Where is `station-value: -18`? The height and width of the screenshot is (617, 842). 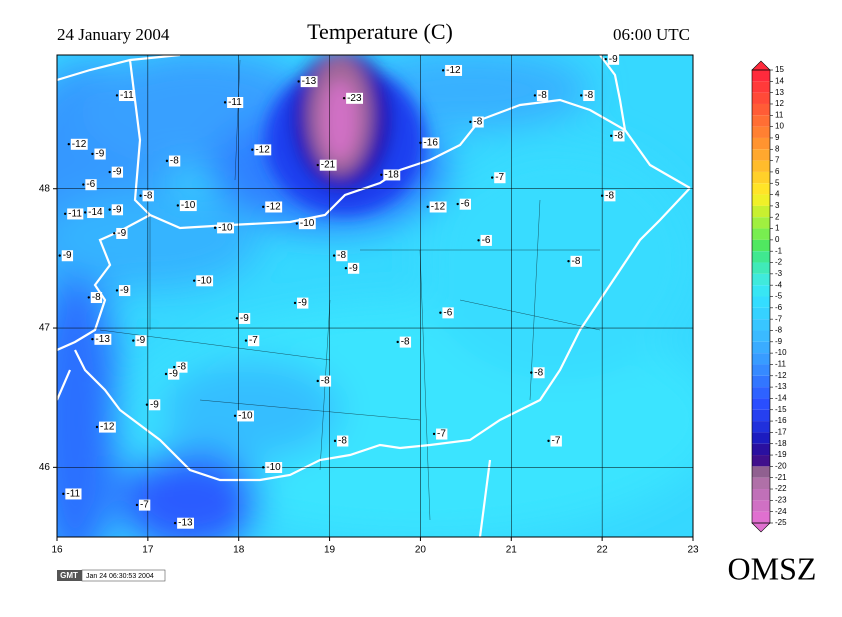
station-value: -18 is located at coordinates (391, 174).